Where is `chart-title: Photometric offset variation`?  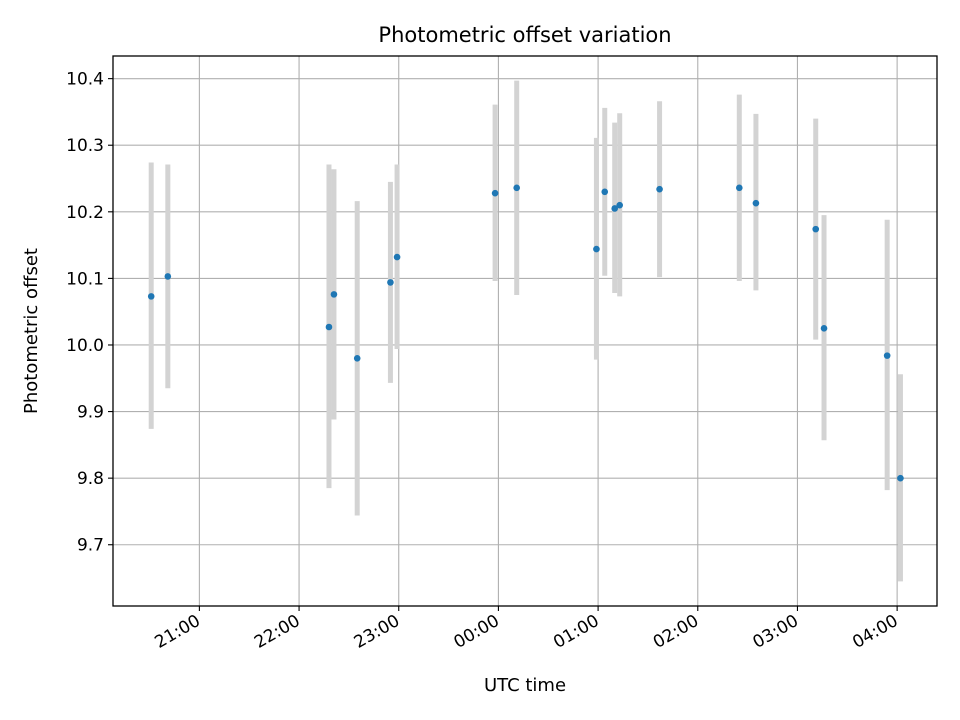 chart-title: Photometric offset variation is located at coordinates (524, 35).